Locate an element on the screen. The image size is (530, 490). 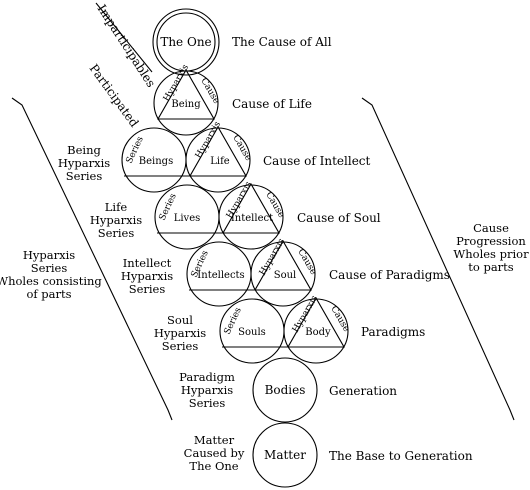
side-soul-1: Soul is located at coordinates (180, 320).